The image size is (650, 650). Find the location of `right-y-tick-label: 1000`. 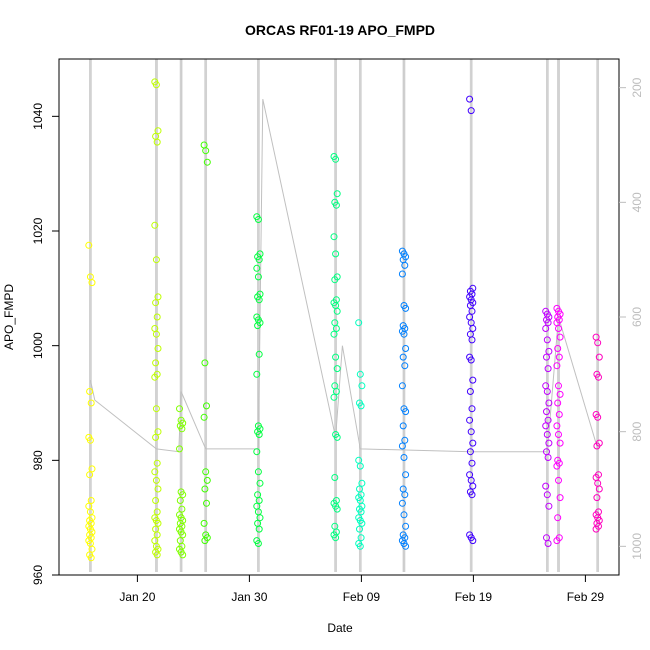

right-y-tick-label: 1000 is located at coordinates (637, 546).